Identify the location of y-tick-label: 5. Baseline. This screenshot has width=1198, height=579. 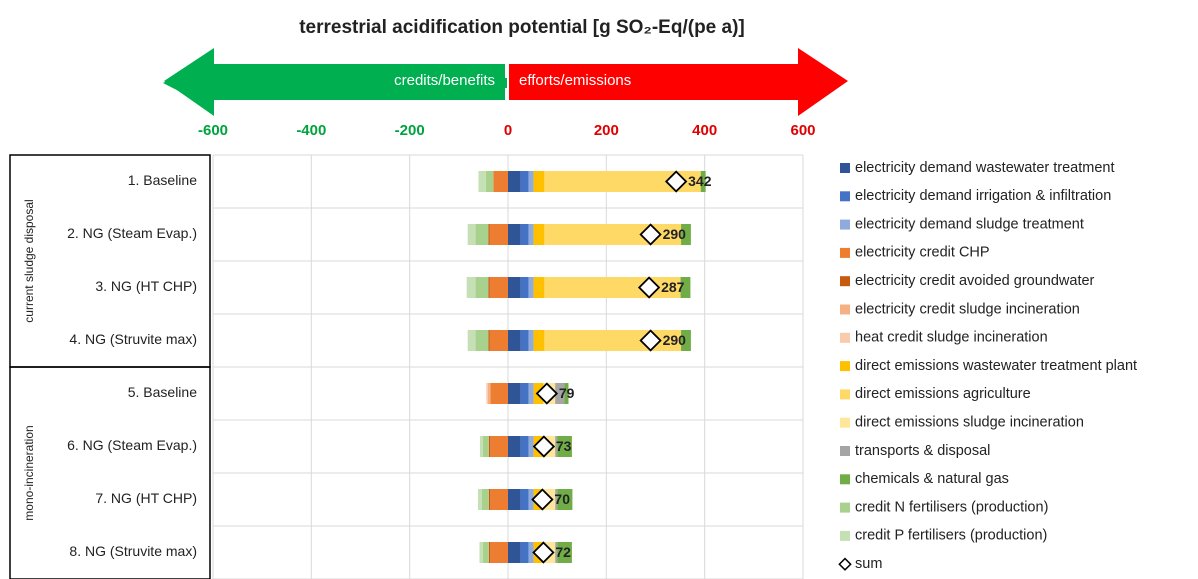
(162, 392).